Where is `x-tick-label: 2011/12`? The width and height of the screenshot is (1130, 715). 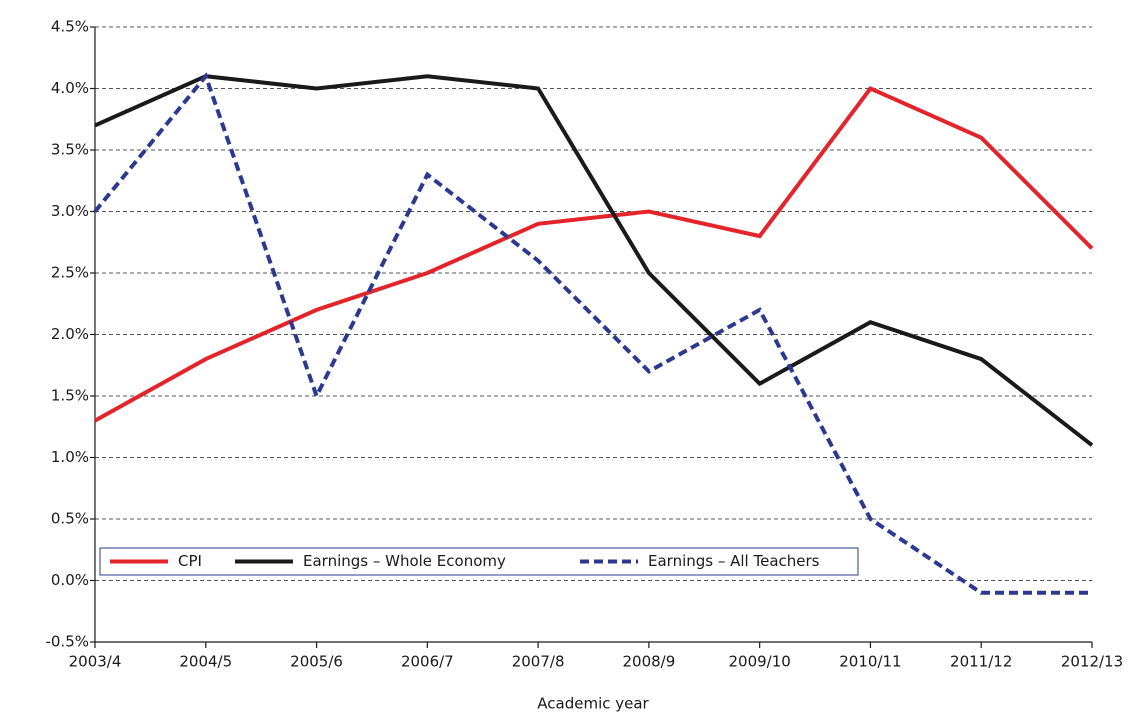 x-tick-label: 2011/12 is located at coordinates (981, 662).